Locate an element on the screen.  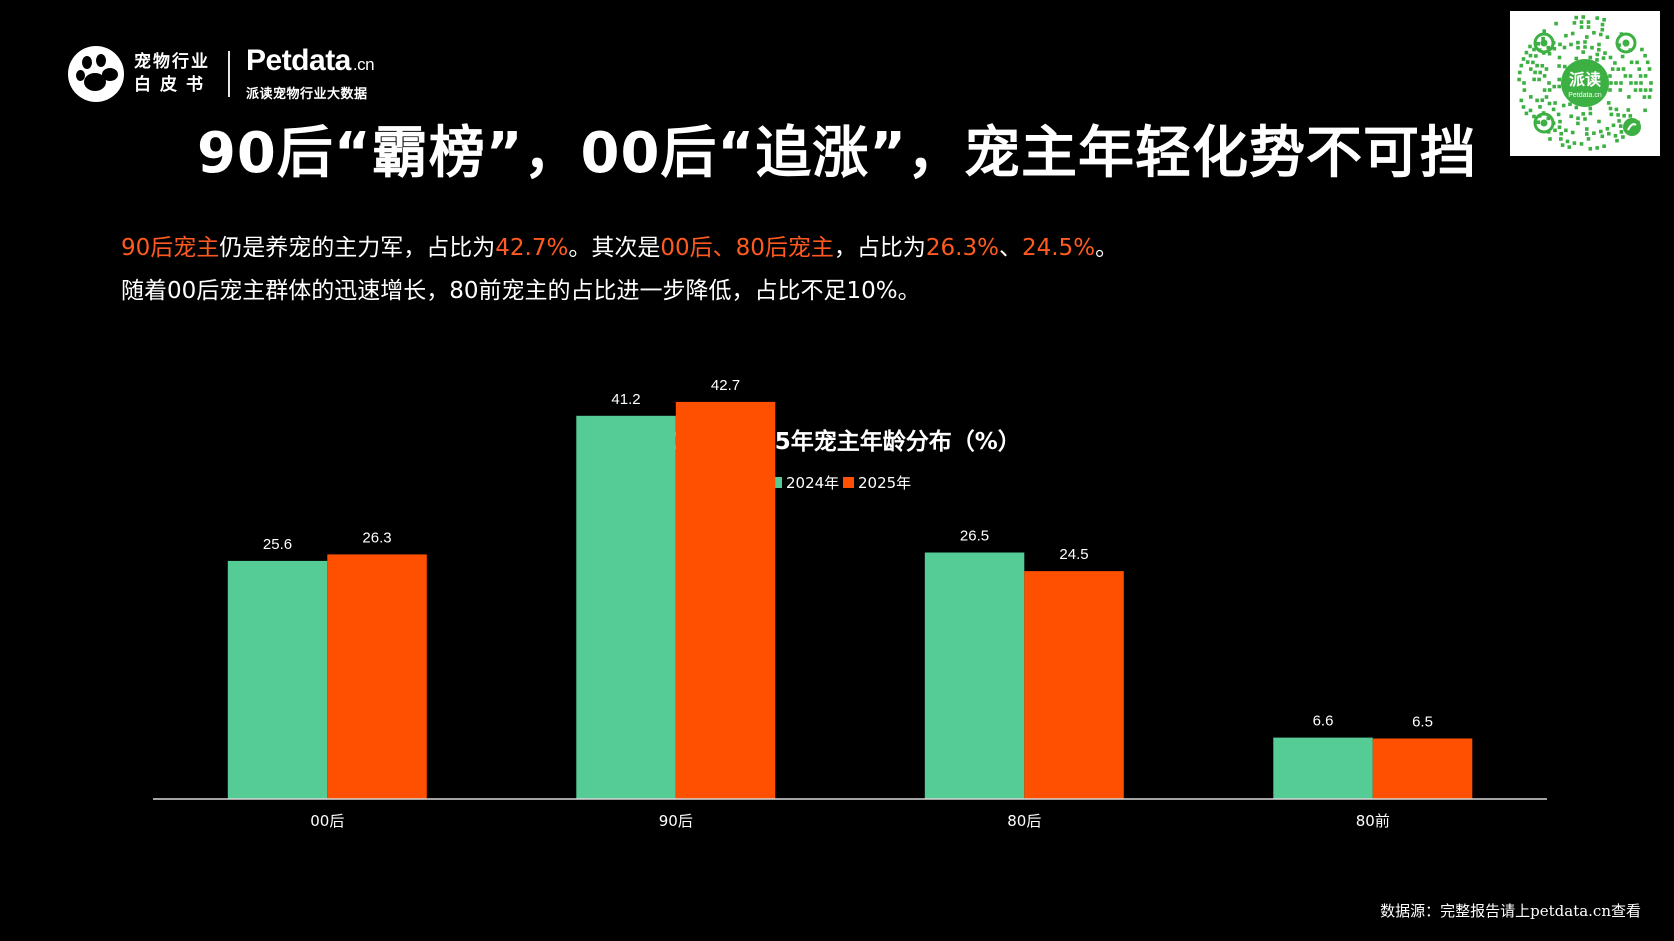
petdata-subtitle: 派读宠物行业大数据 is located at coordinates (307, 94).